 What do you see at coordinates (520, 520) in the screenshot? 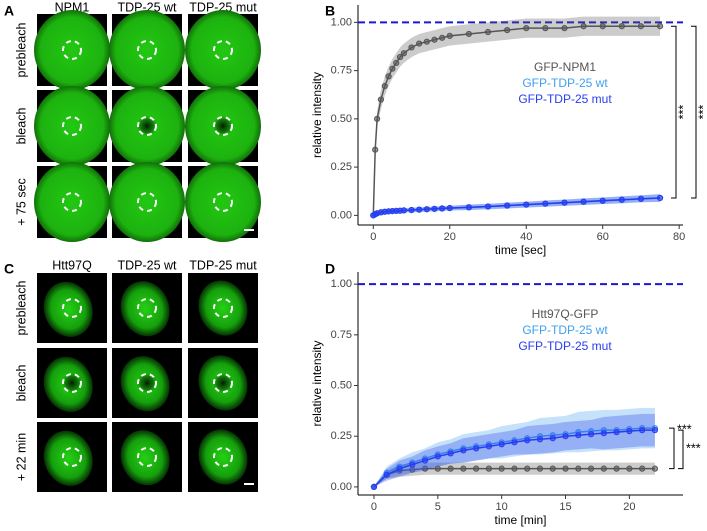
I see `x-axis-title: time [min]` at bounding box center [520, 520].